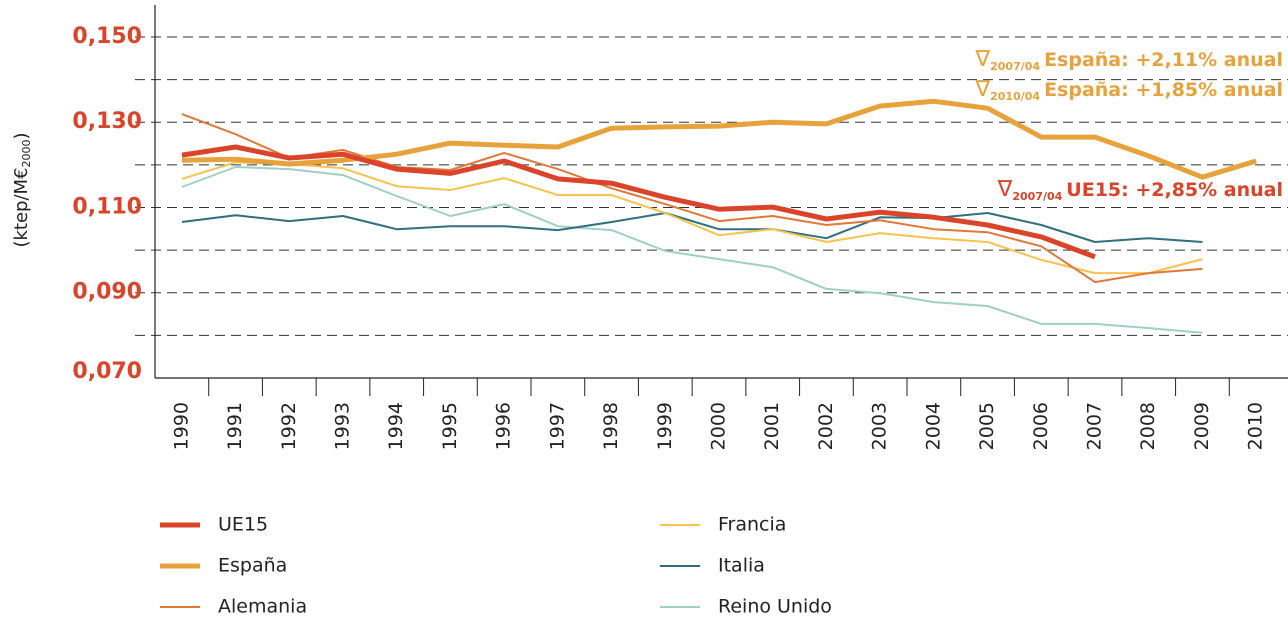 The image size is (1288, 619). What do you see at coordinates (1174, 190) in the screenshot?
I see `annotation-text: UE15: +2,85% anual` at bounding box center [1174, 190].